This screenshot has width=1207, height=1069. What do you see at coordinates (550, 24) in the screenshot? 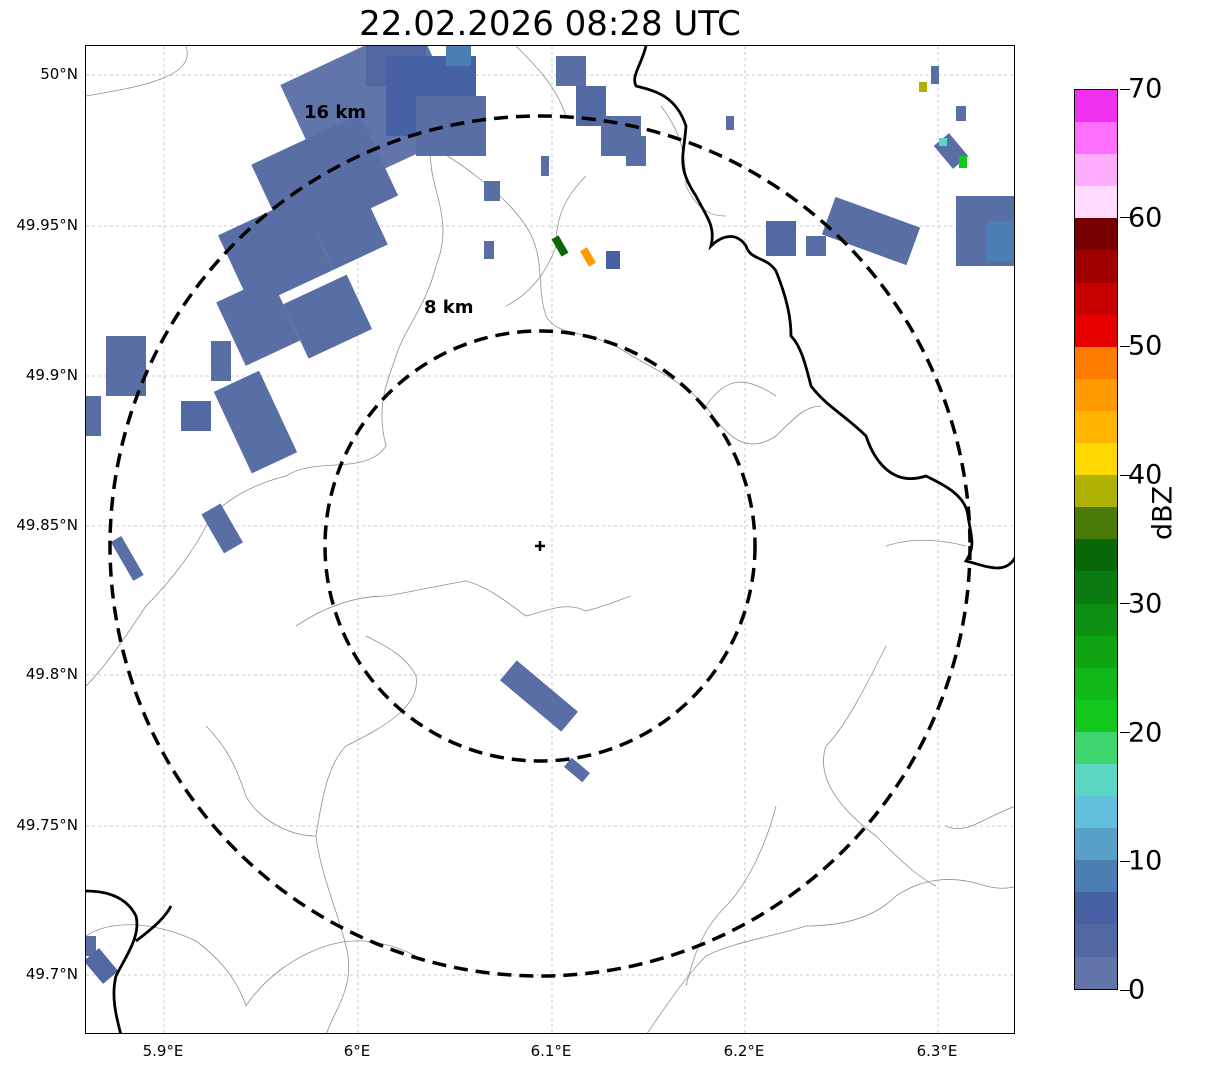
I see `map-title: 22.02.2026 08:28 UTC` at bounding box center [550, 24].